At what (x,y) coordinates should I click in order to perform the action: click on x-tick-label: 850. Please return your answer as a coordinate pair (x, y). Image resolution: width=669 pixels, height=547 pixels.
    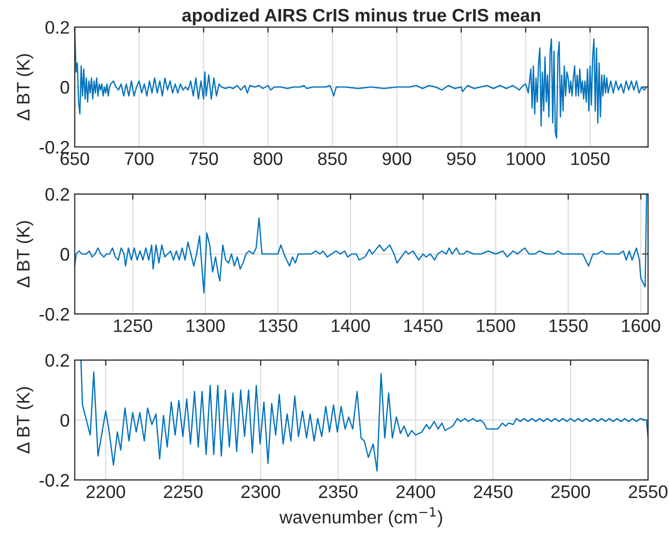
    Looking at the image, I should click on (332, 159).